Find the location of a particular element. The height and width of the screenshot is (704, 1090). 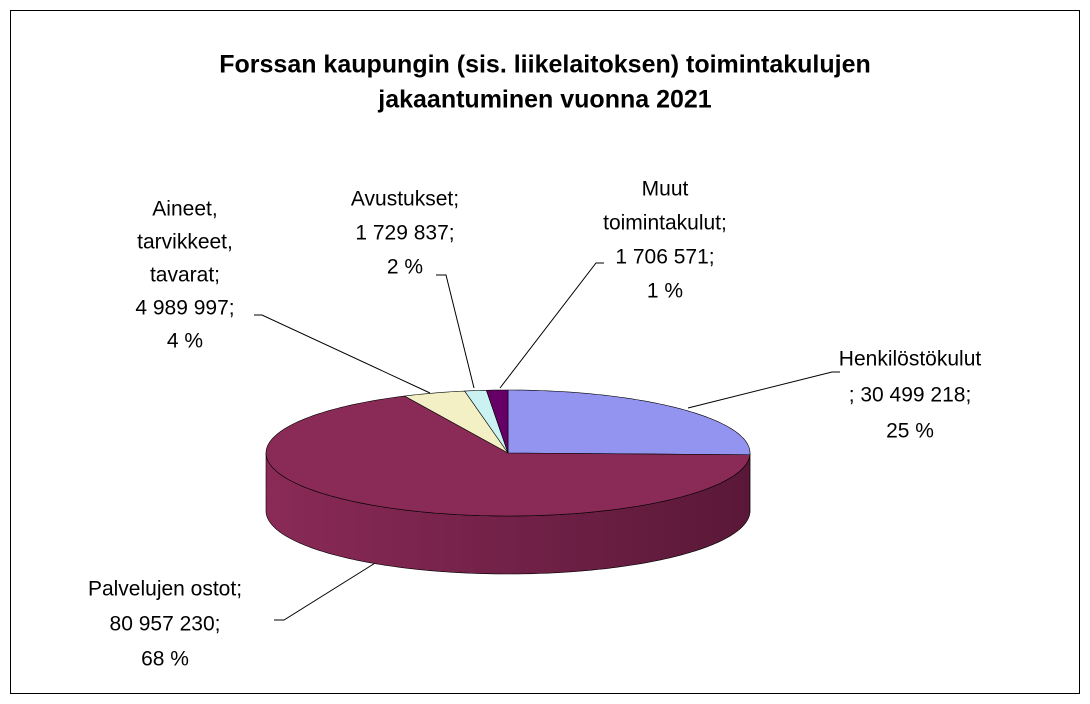

data-label: Palvelujen ostot; is located at coordinates (165, 589).